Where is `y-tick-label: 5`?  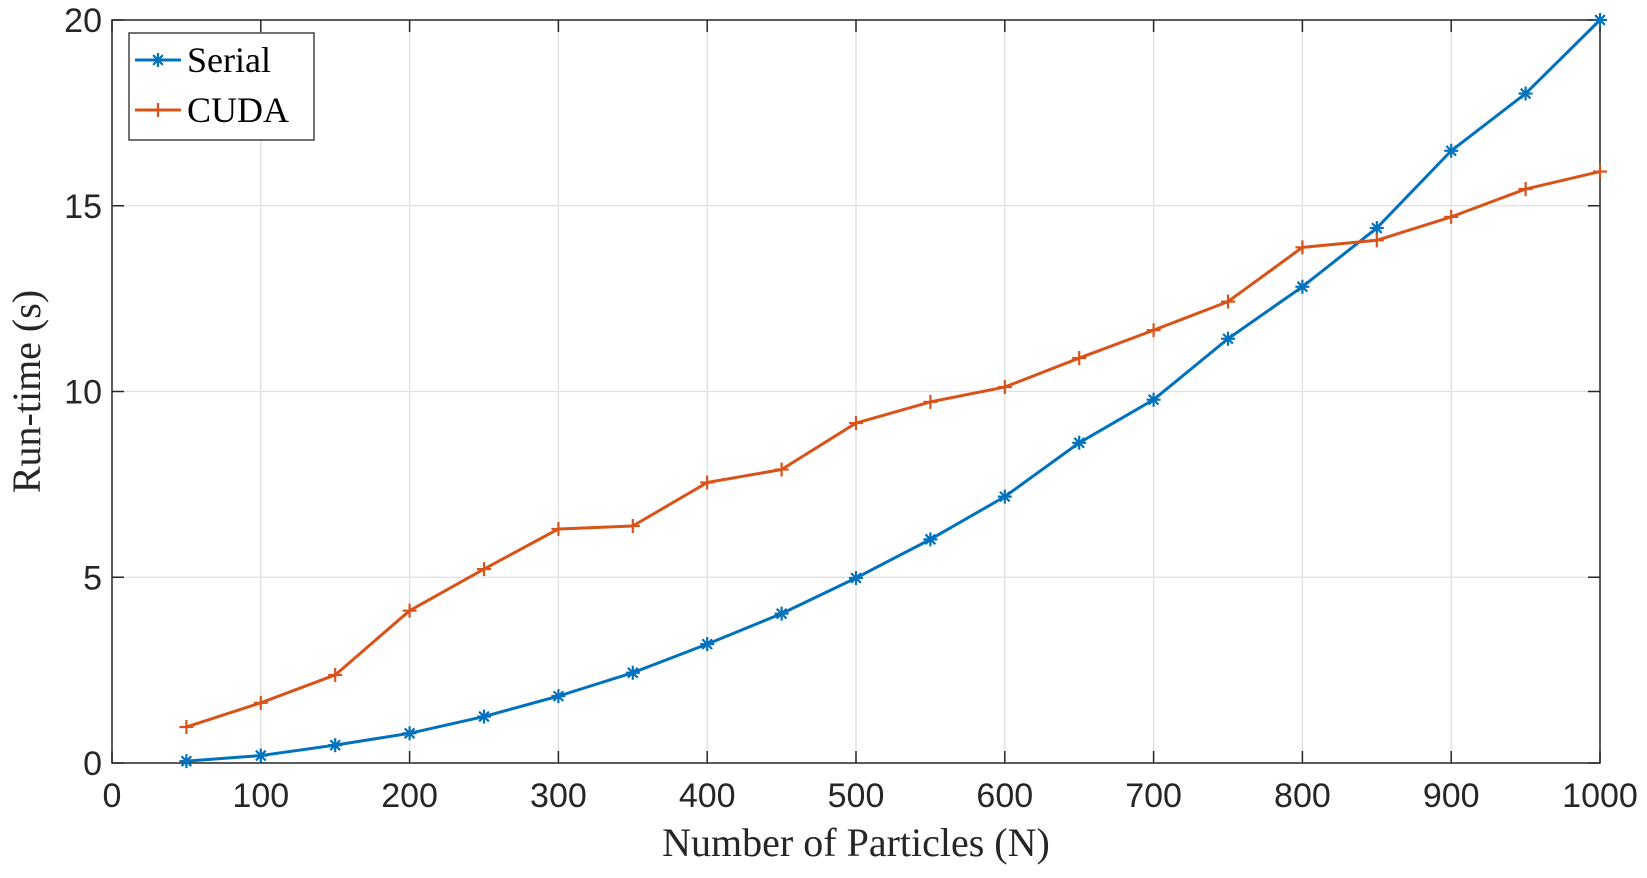
y-tick-label: 5 is located at coordinates (92, 578).